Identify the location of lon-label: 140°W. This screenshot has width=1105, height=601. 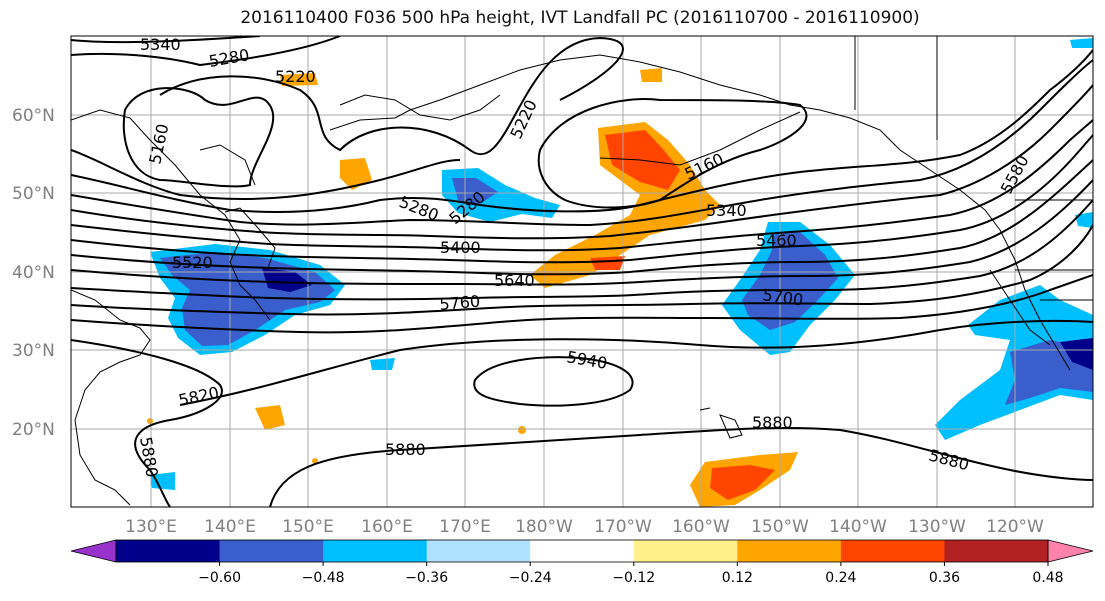
(858, 527).